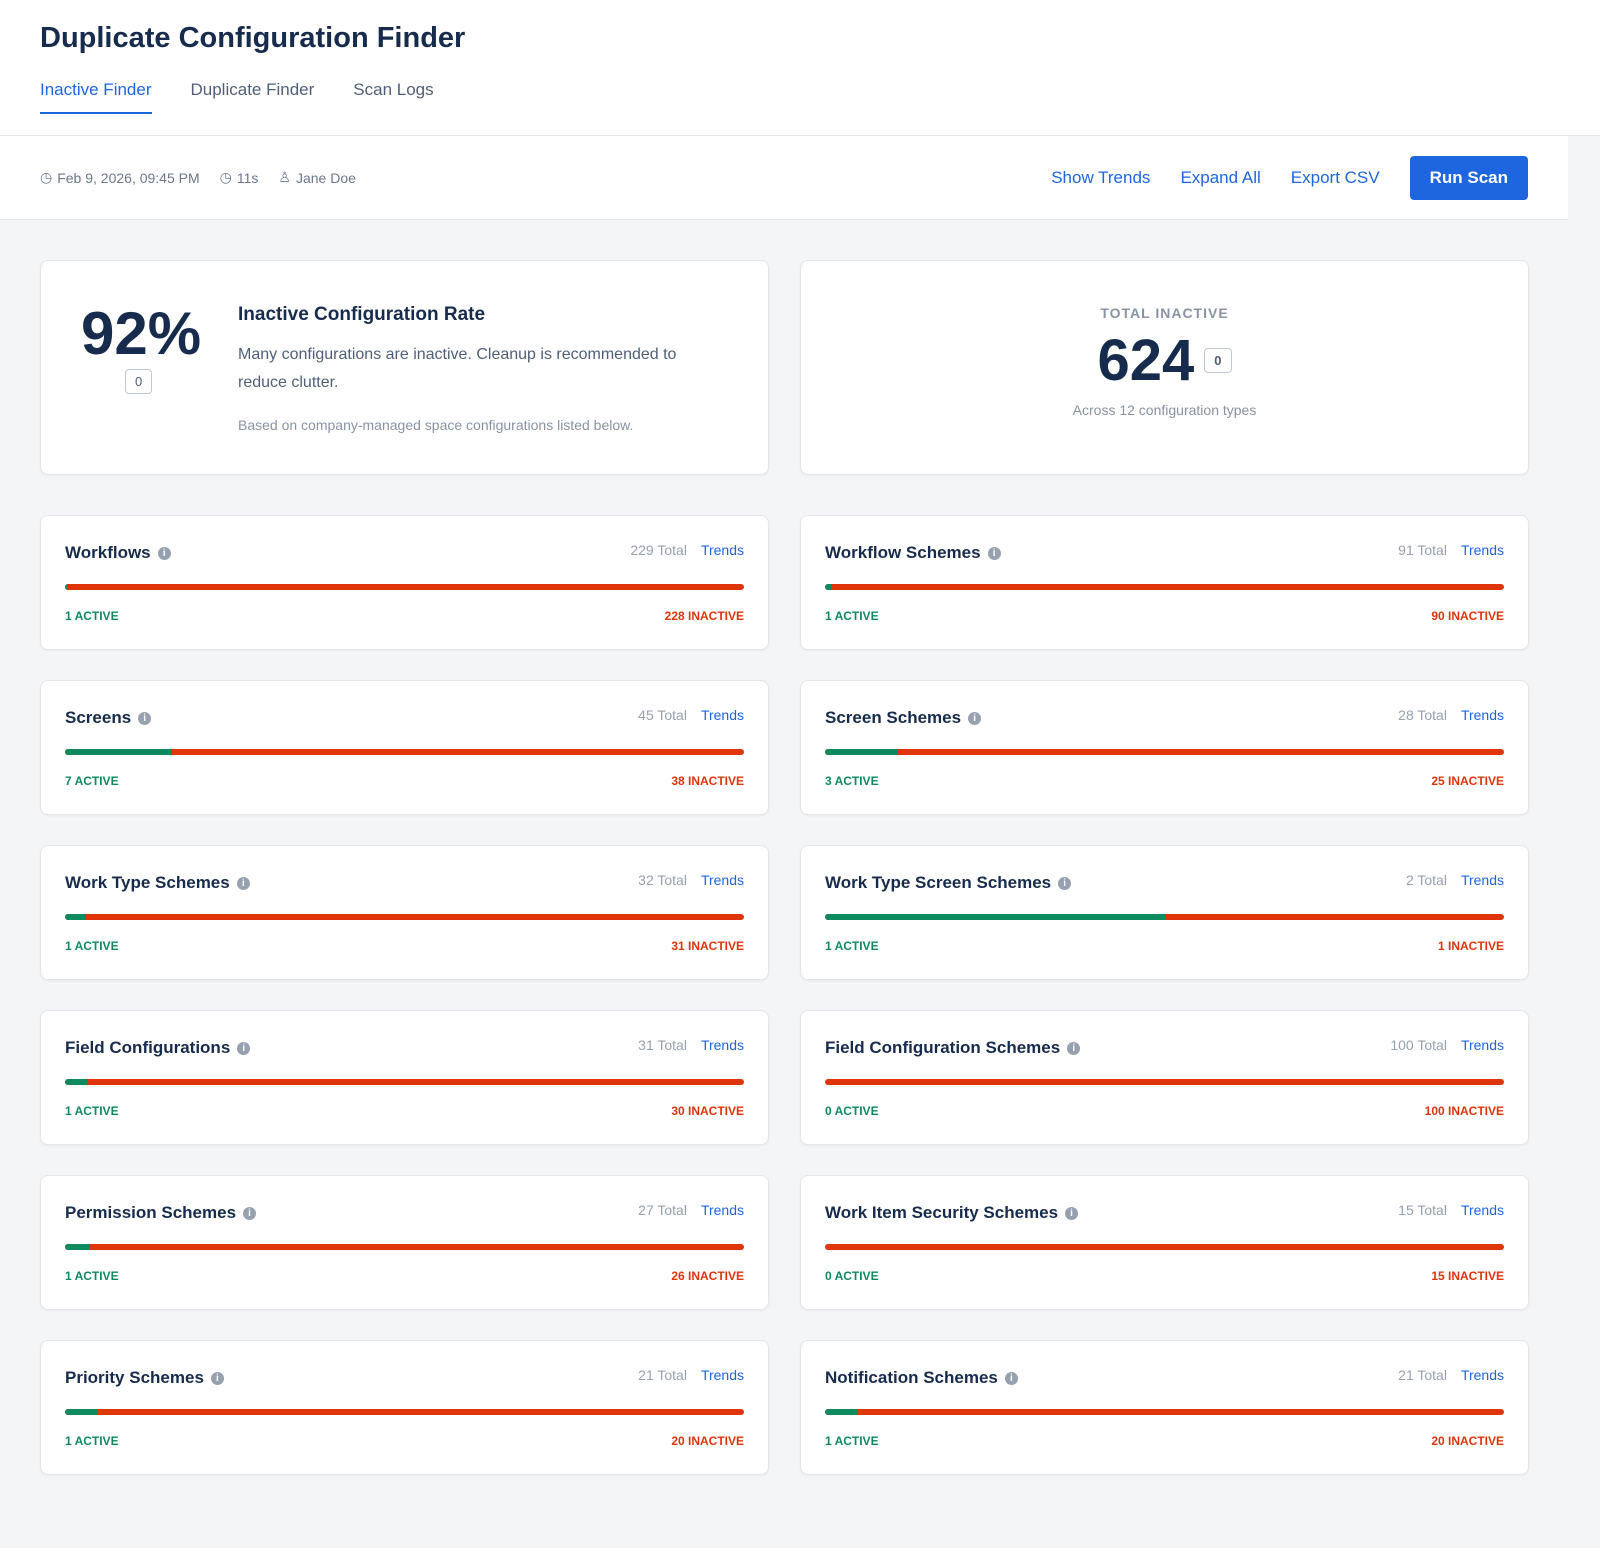  I want to click on inactive-count: 228 INACTIVE, so click(704, 616).